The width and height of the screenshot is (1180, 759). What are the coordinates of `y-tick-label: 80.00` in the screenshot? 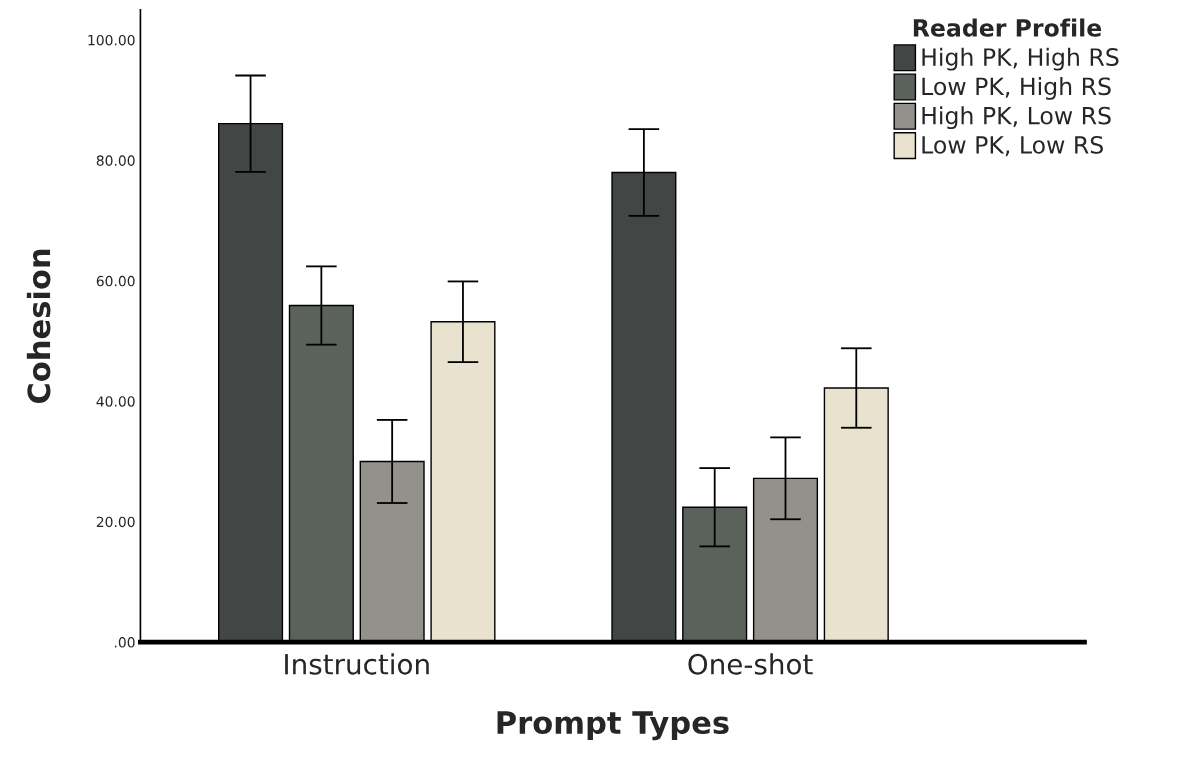 It's located at (115, 160).